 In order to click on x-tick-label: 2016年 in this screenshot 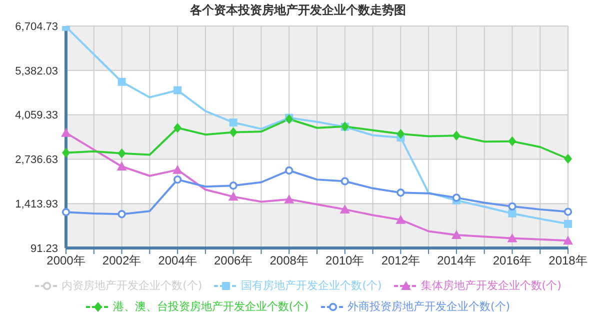, I will do `click(512, 261)`.